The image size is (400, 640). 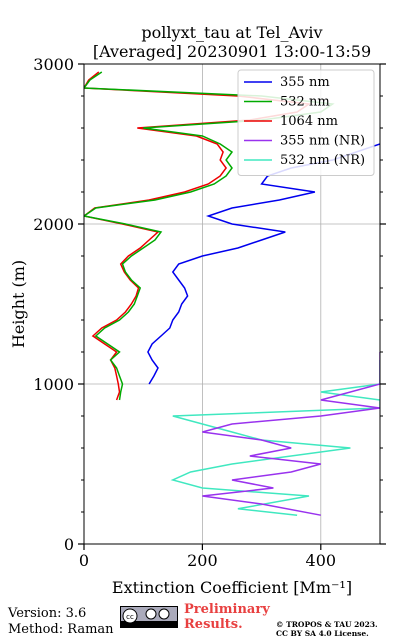 I want to click on y-tick-label: 2000, so click(x=53, y=224).